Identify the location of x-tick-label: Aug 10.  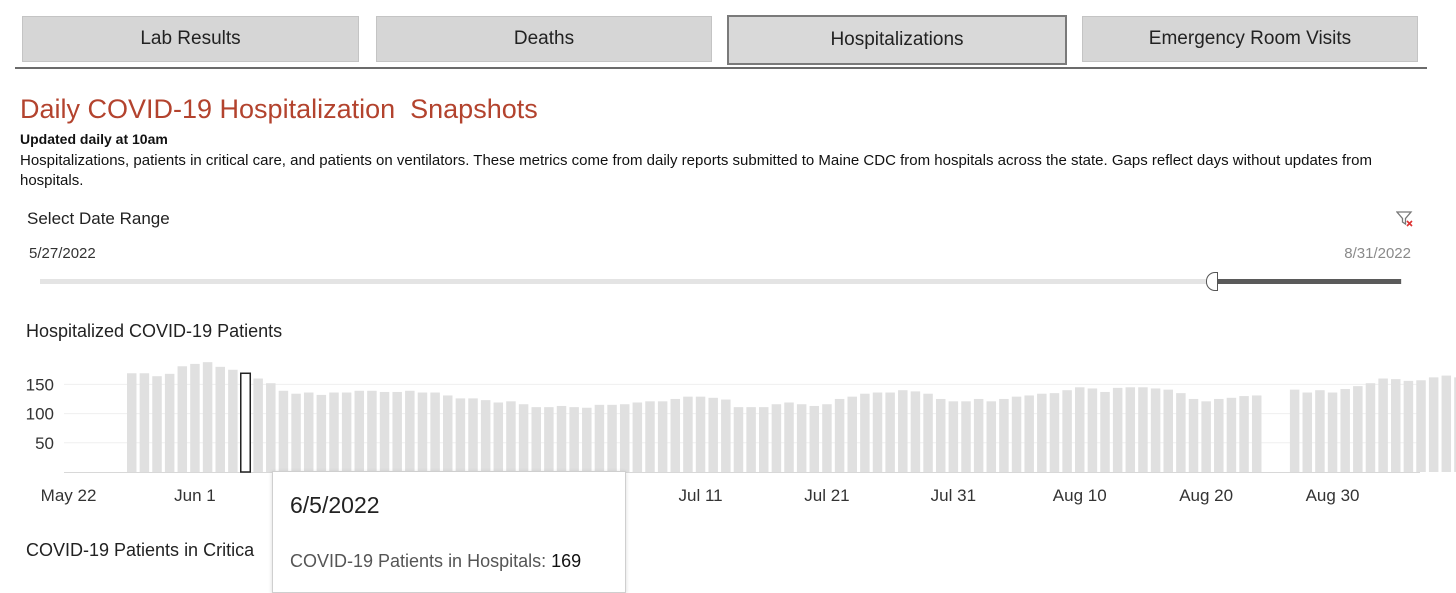
(1080, 495).